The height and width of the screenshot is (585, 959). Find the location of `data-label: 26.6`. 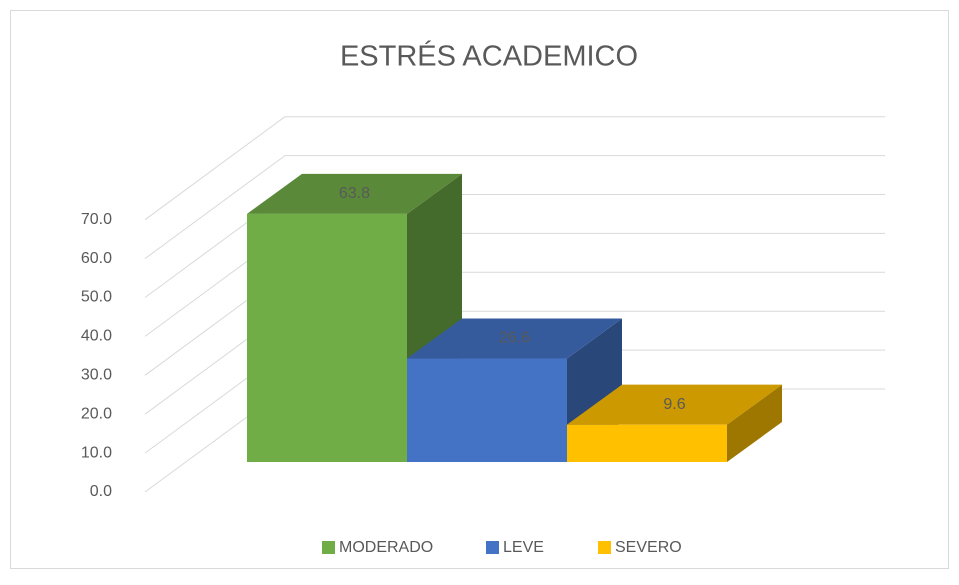

data-label: 26.6 is located at coordinates (514, 338).